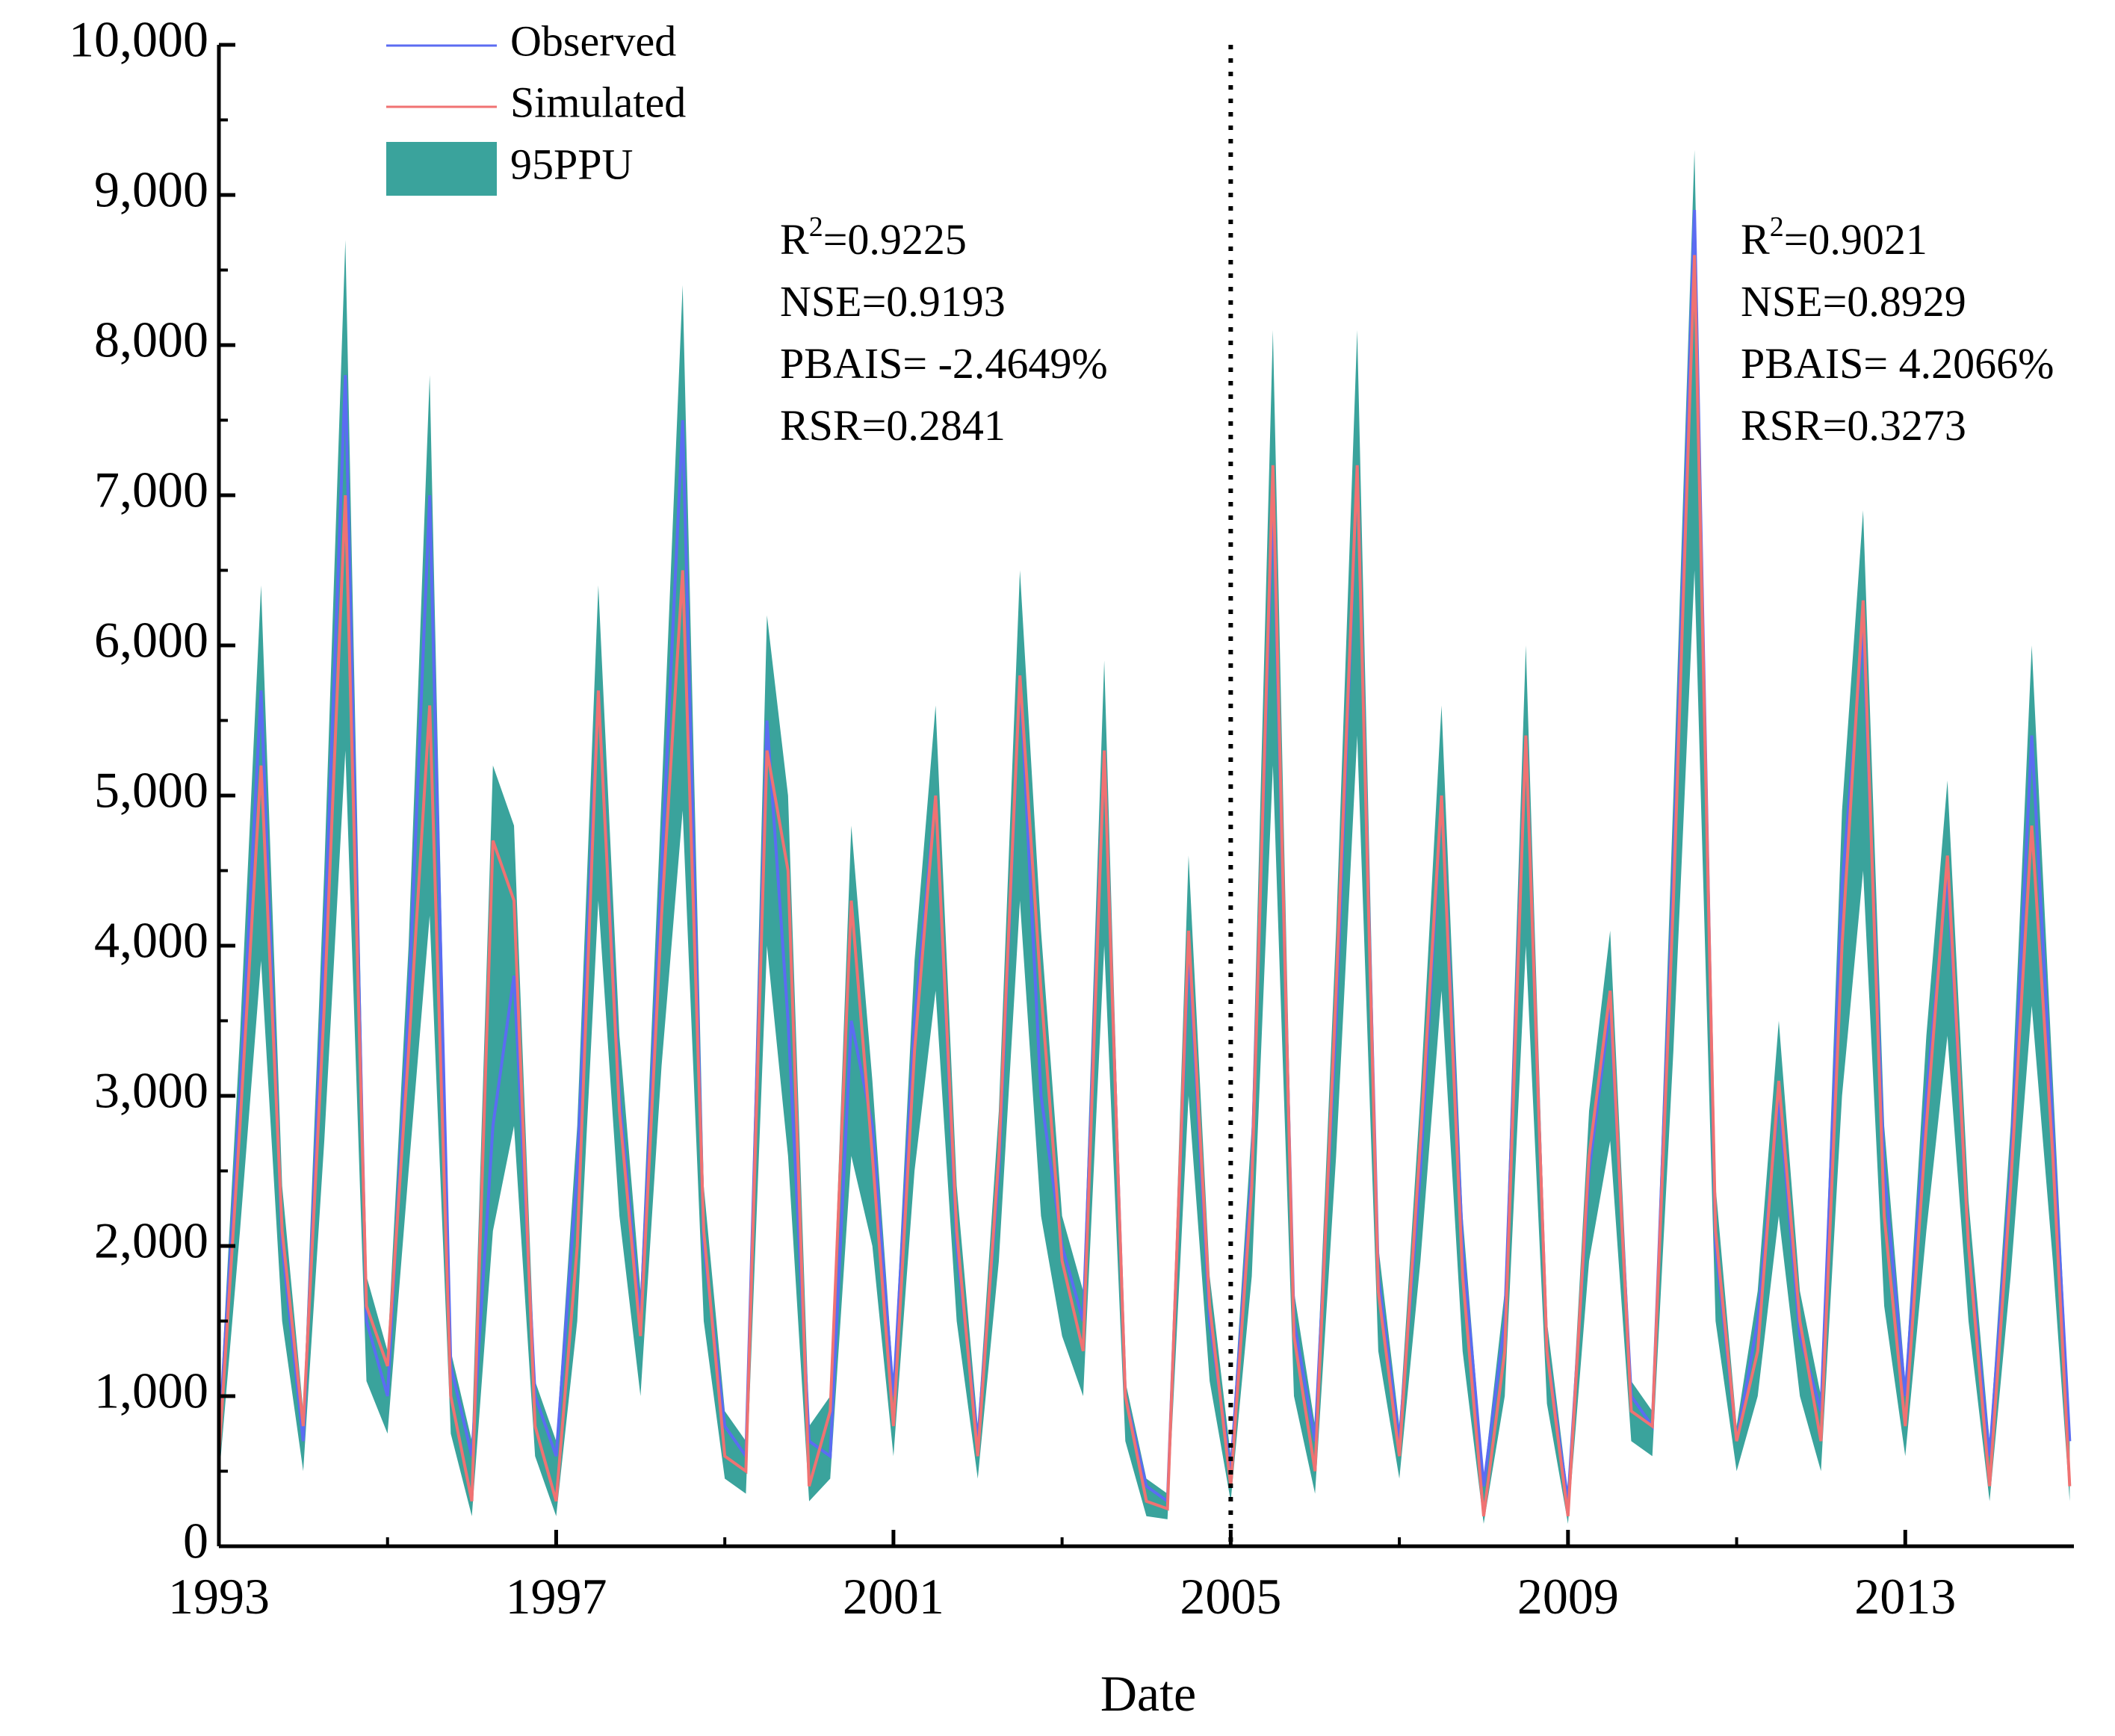  What do you see at coordinates (598, 102) in the screenshot?
I see `legend-label: Simulated` at bounding box center [598, 102].